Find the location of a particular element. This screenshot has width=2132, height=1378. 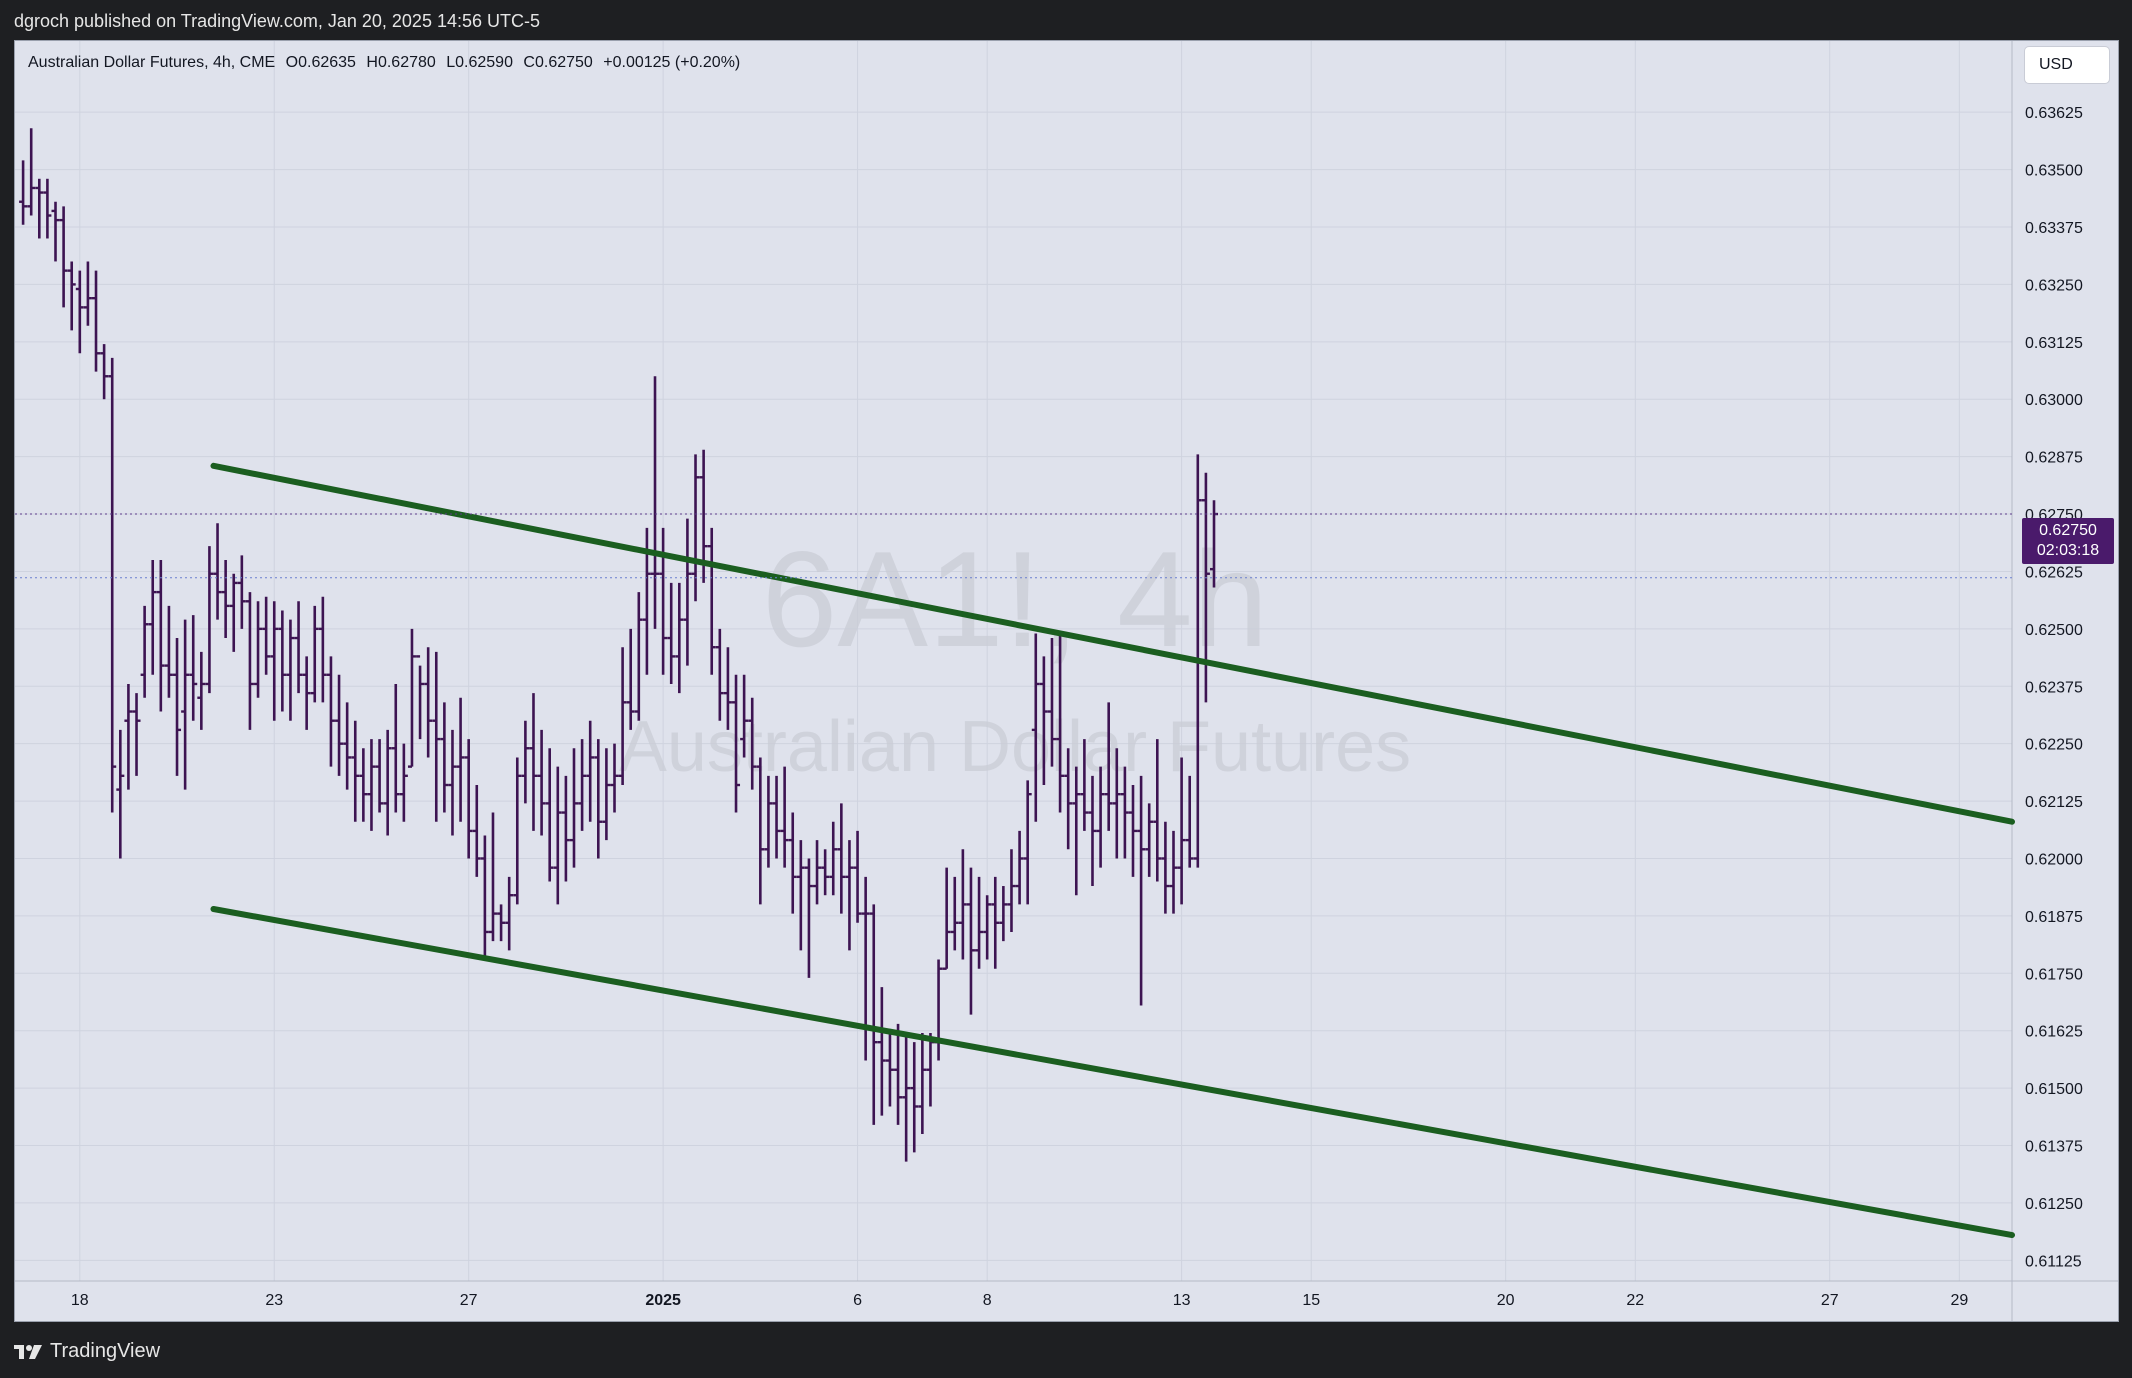

time-axis: 18 23 27 2025 6 8 13 15 20 22 27 29 is located at coordinates (1019, 1300).